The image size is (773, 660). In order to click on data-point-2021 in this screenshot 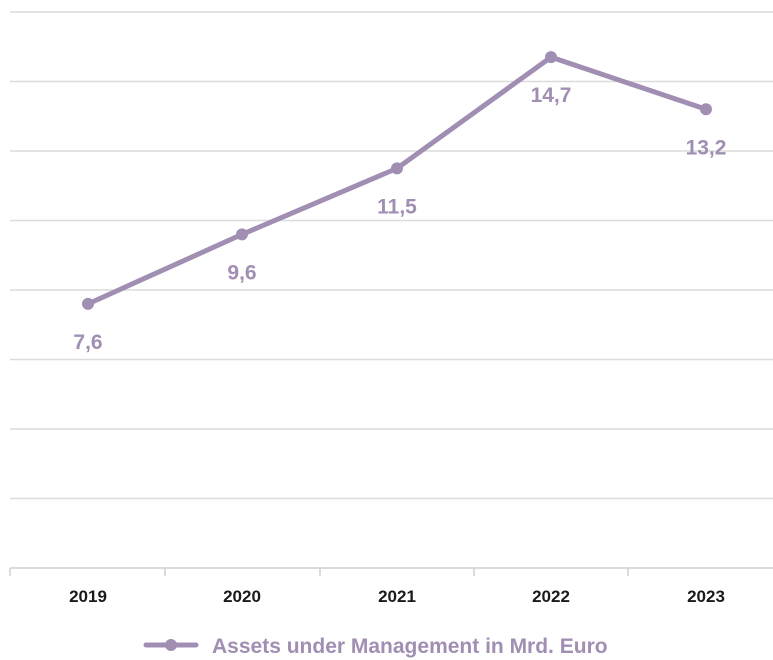, I will do `click(397, 168)`.